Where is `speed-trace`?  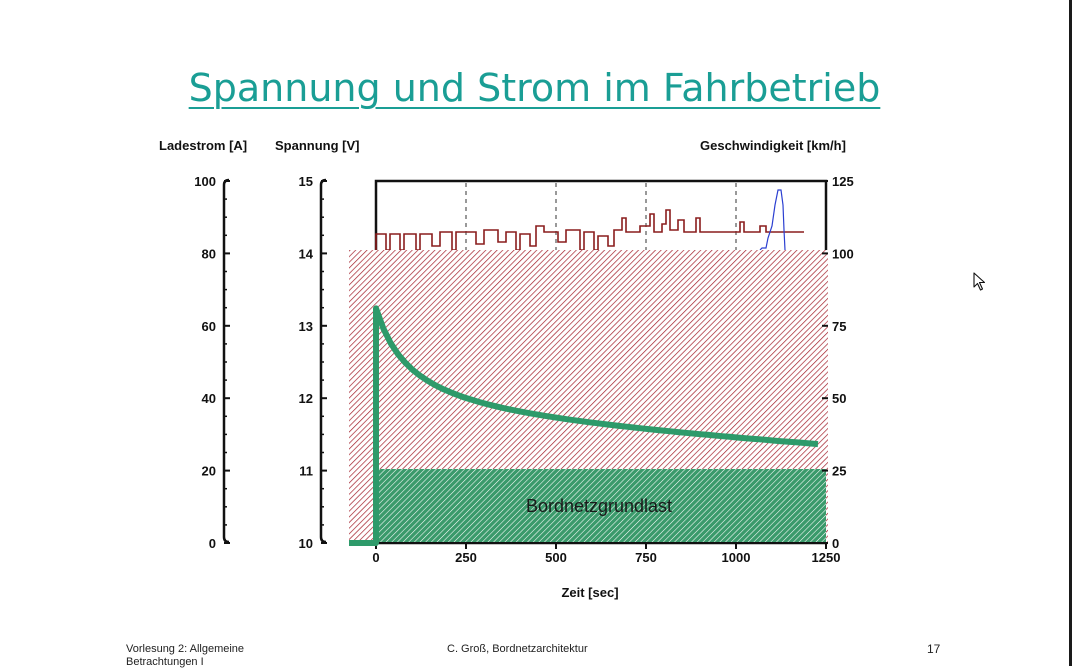 speed-trace is located at coordinates (772, 220).